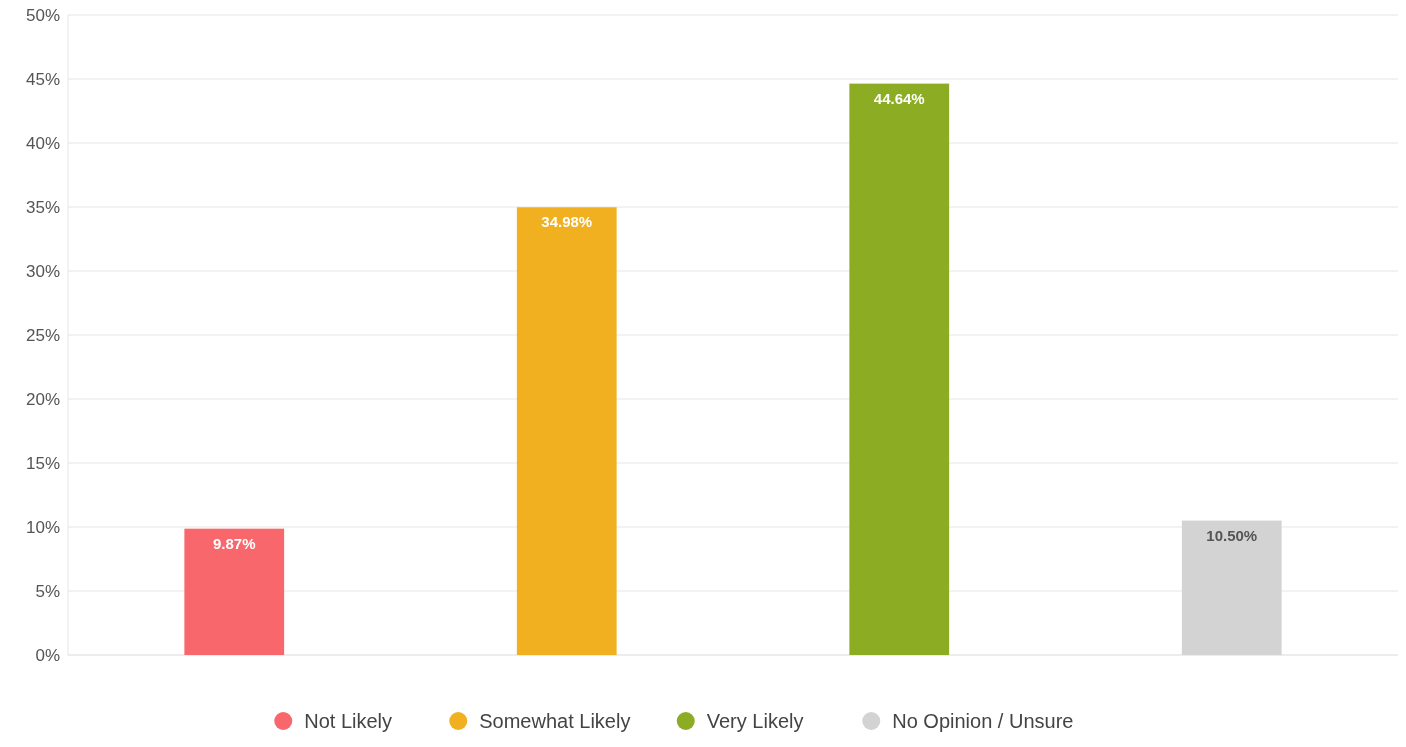 This screenshot has width=1406, height=747. Describe the element at coordinates (348, 721) in the screenshot. I see `legend-label: Not Likely` at that location.